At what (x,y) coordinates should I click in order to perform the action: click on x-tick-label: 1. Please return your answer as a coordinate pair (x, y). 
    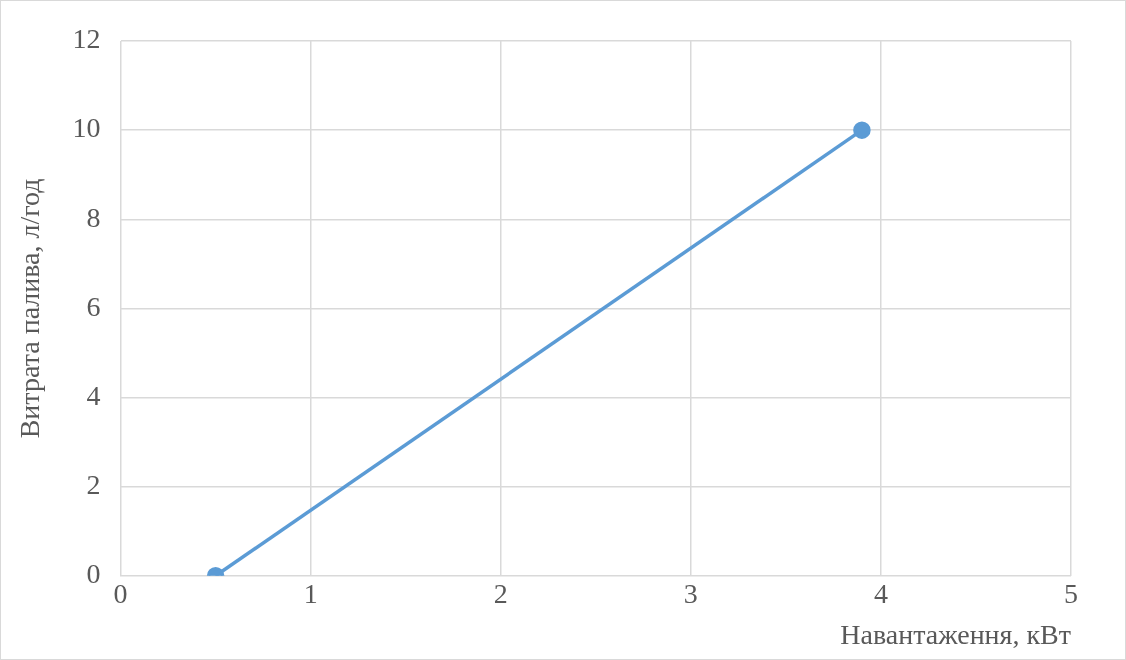
    Looking at the image, I should click on (310, 593).